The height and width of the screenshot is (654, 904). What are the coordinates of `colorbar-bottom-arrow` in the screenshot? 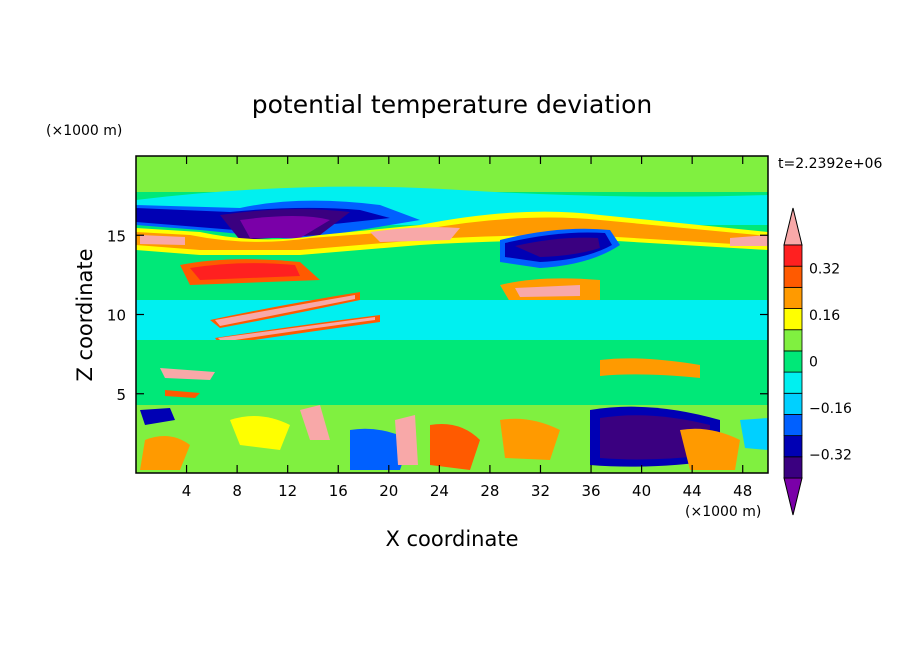 It's located at (793, 496).